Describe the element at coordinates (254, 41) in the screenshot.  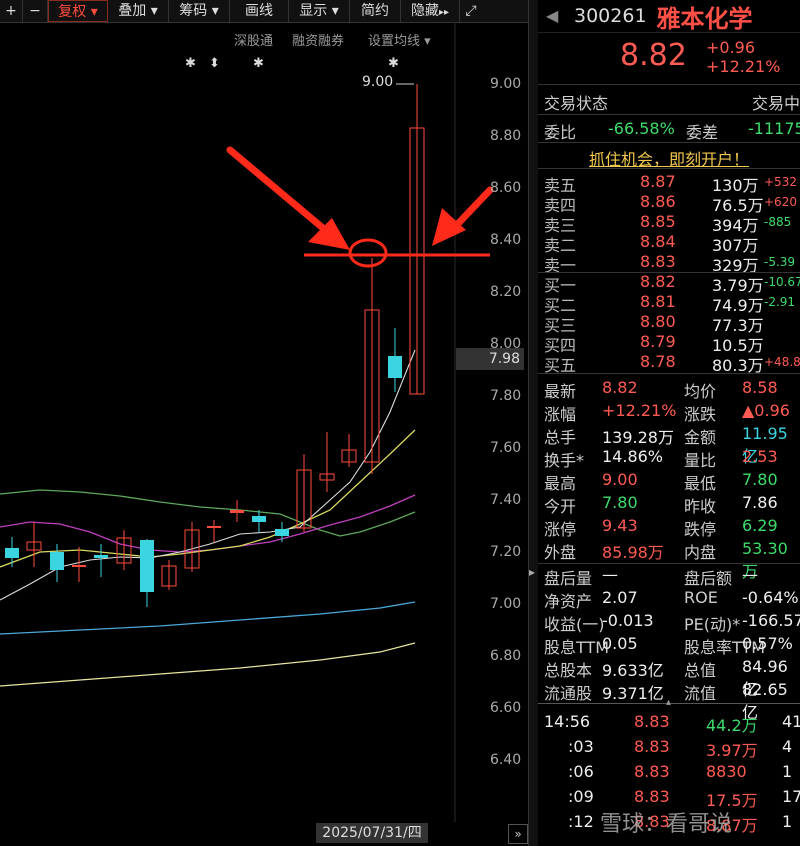
I see `link-shengutong: 深股通` at that location.